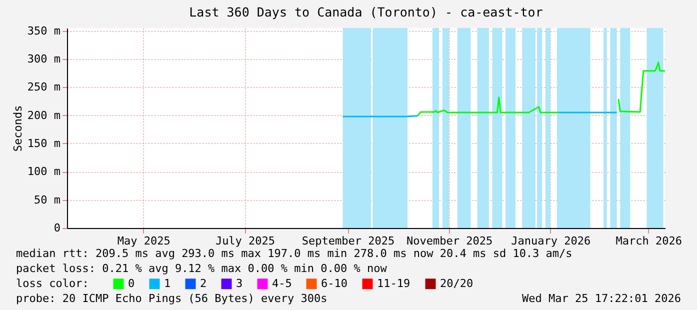 The width and height of the screenshot is (697, 310). Describe the element at coordinates (239, 283) in the screenshot. I see `legend-label: 3` at that location.